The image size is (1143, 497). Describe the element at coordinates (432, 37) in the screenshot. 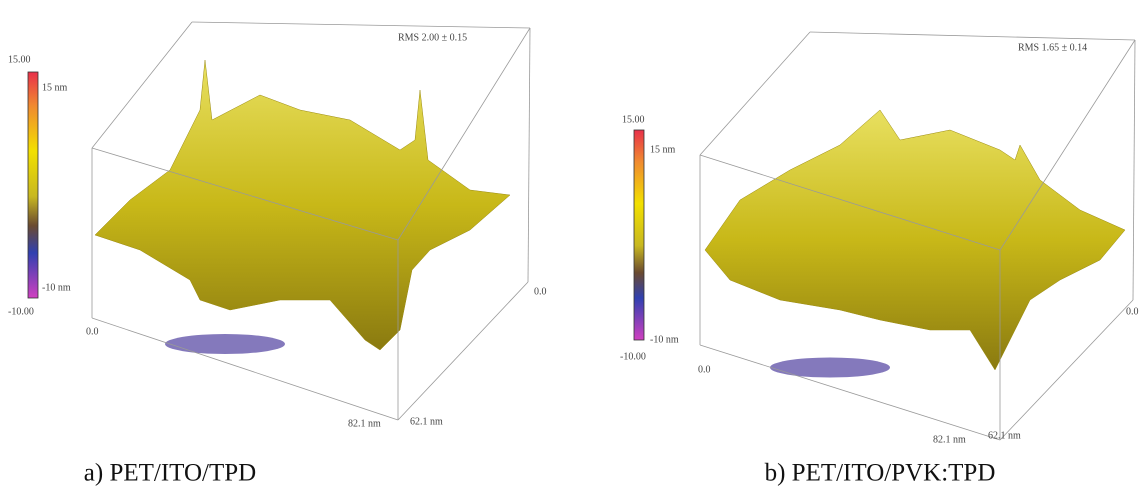

I see `rms-label: RMS 2.00 ± 0.15` at that location.